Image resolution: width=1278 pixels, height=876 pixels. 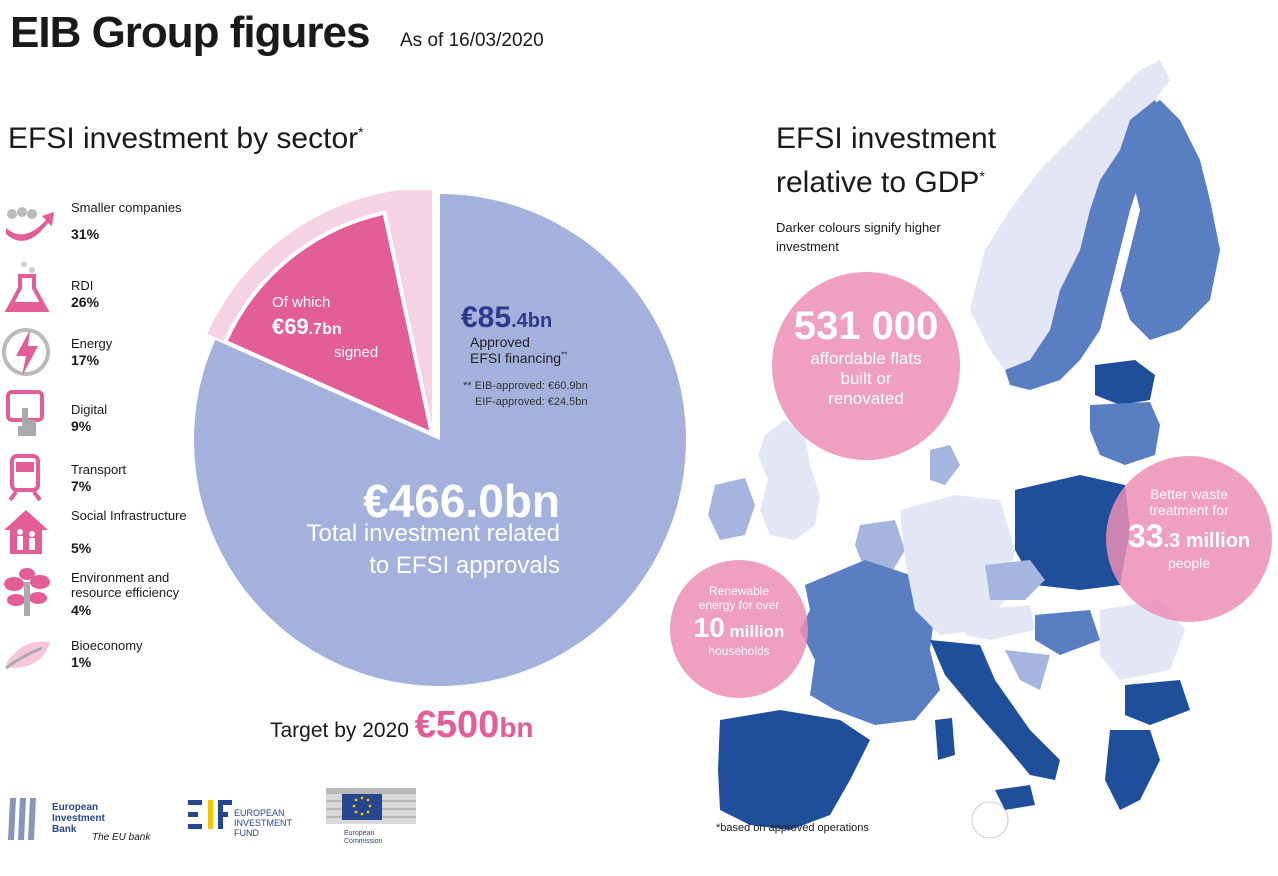 I want to click on sector-label: Energy, so click(x=92, y=343).